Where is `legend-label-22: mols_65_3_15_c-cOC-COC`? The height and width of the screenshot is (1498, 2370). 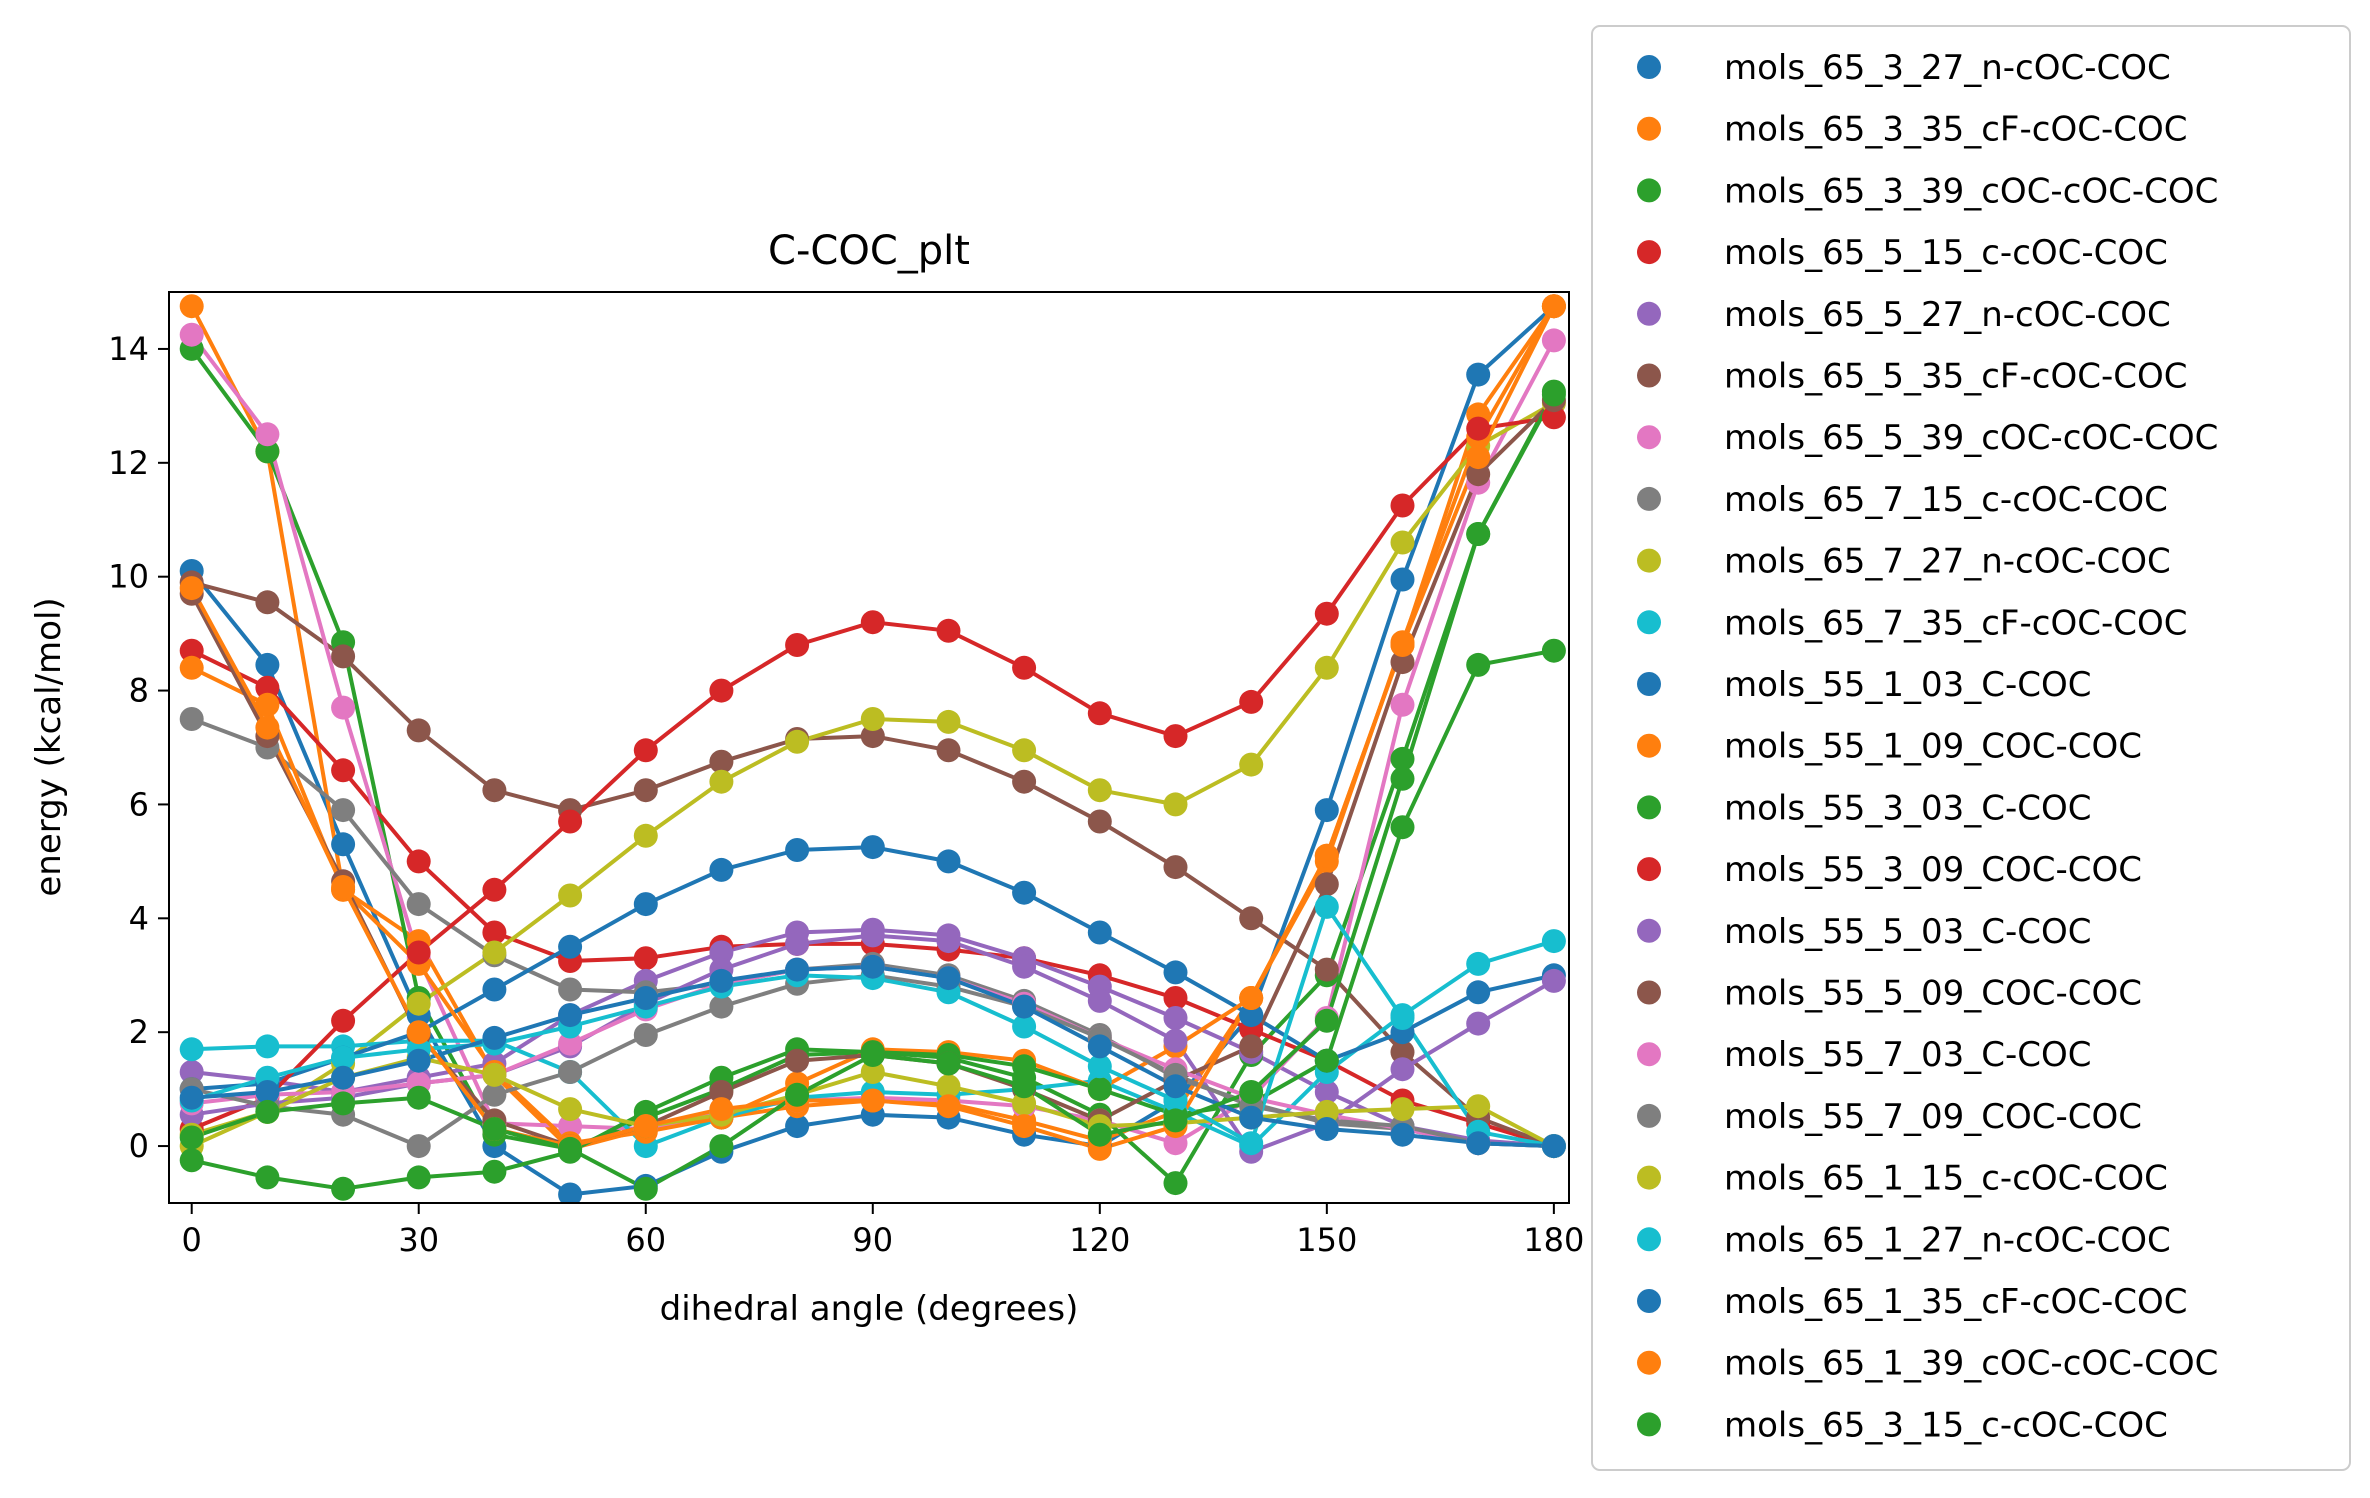 legend-label-22: mols_65_3_15_c-cOC-COC is located at coordinates (1946, 1425).